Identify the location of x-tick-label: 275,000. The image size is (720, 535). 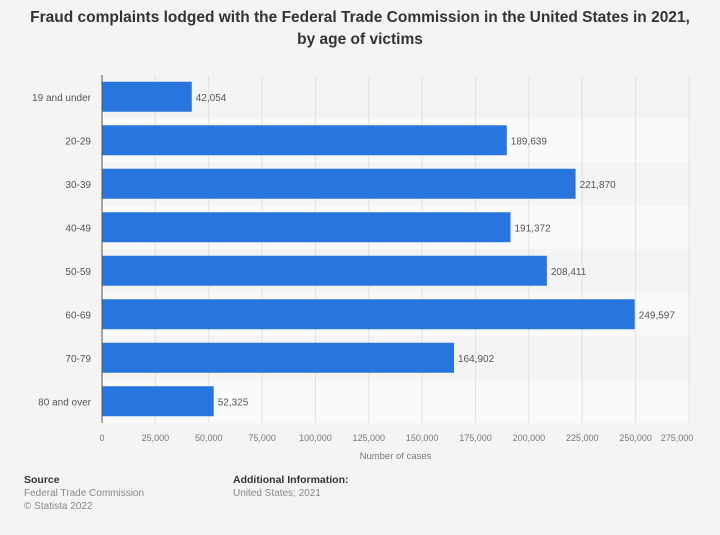
(677, 438).